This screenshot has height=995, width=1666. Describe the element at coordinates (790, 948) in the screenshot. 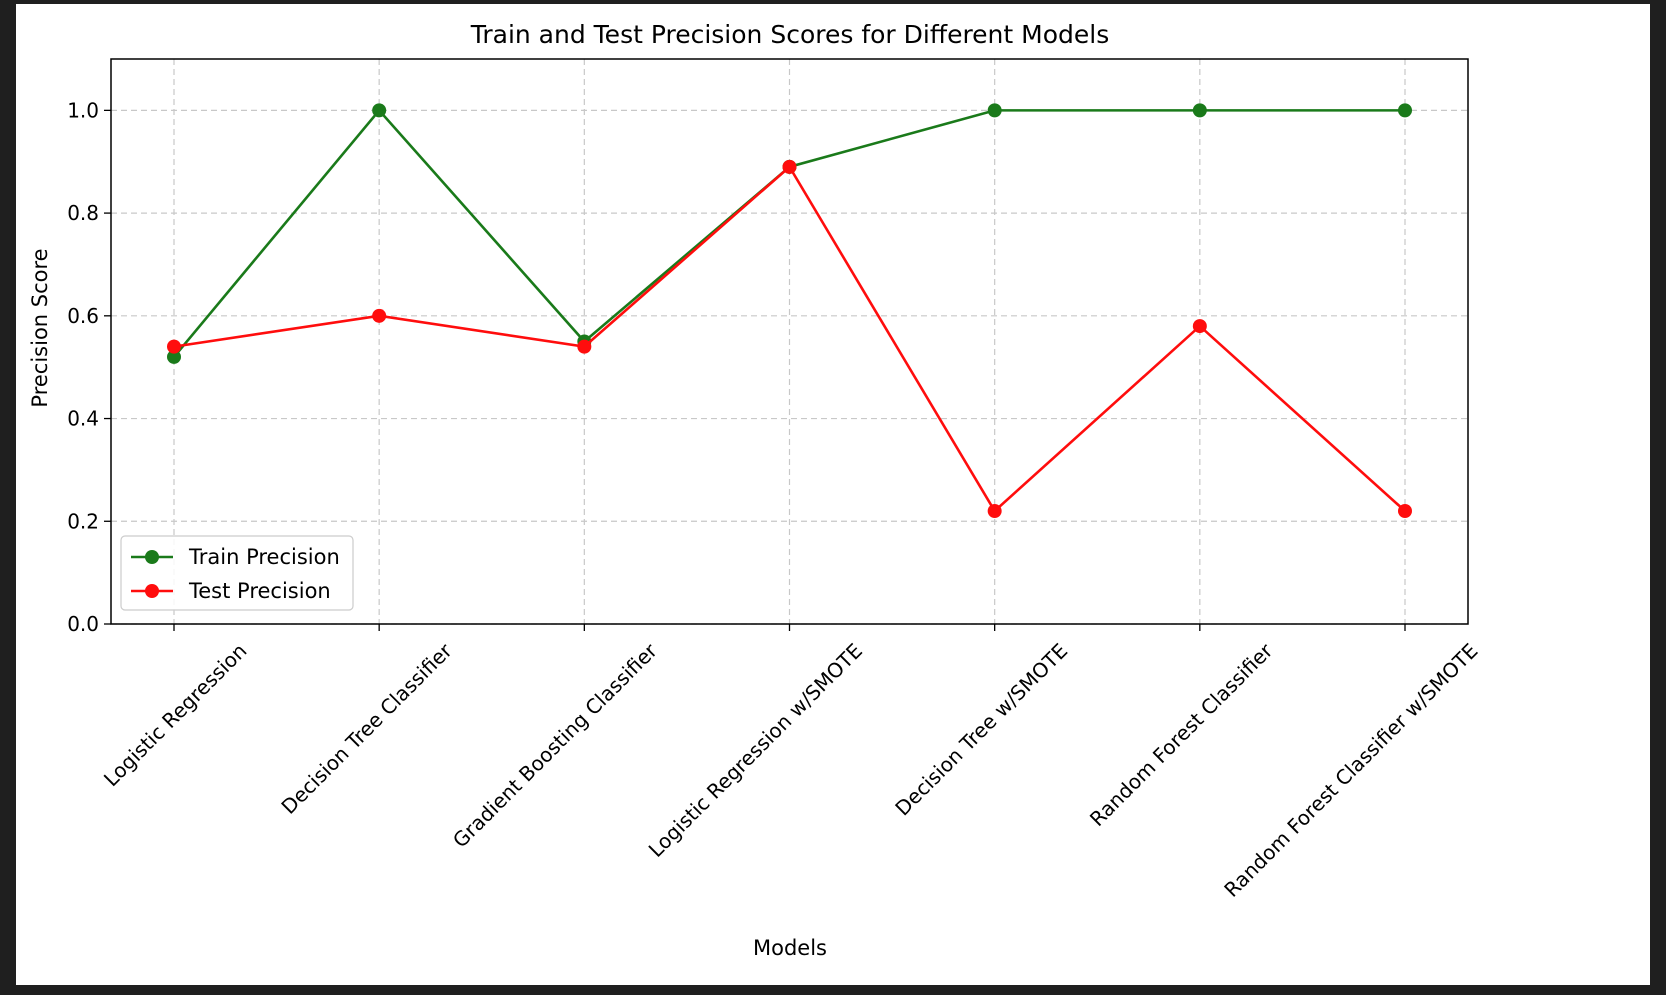

I see `x-axis-label: Models` at that location.